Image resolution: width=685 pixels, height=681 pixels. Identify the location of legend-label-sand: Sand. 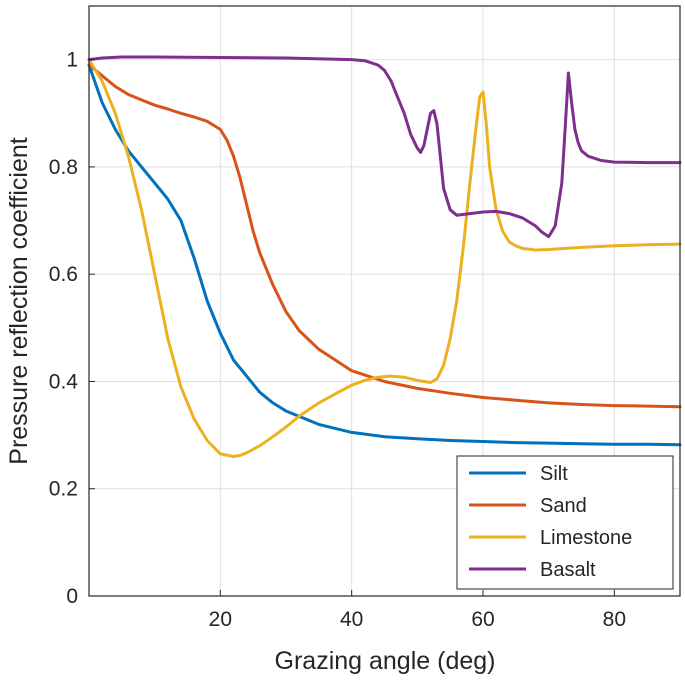
(563, 506).